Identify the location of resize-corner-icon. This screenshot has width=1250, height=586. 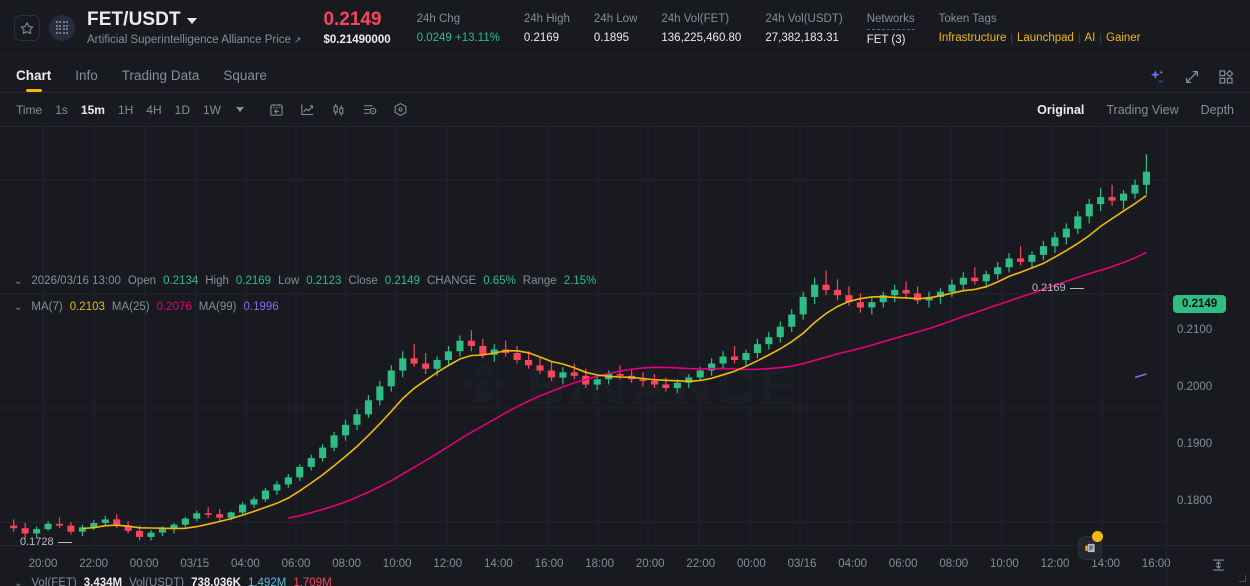
(1242, 578).